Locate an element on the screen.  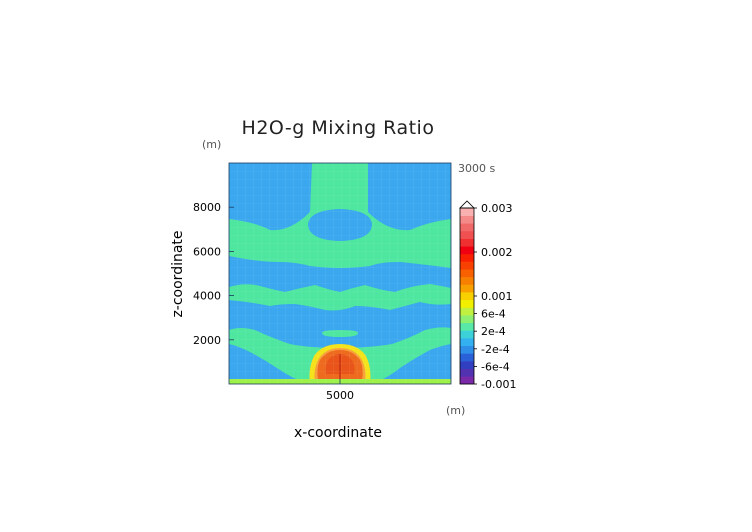
colorbar-label: 6e-4 is located at coordinates (493, 314).